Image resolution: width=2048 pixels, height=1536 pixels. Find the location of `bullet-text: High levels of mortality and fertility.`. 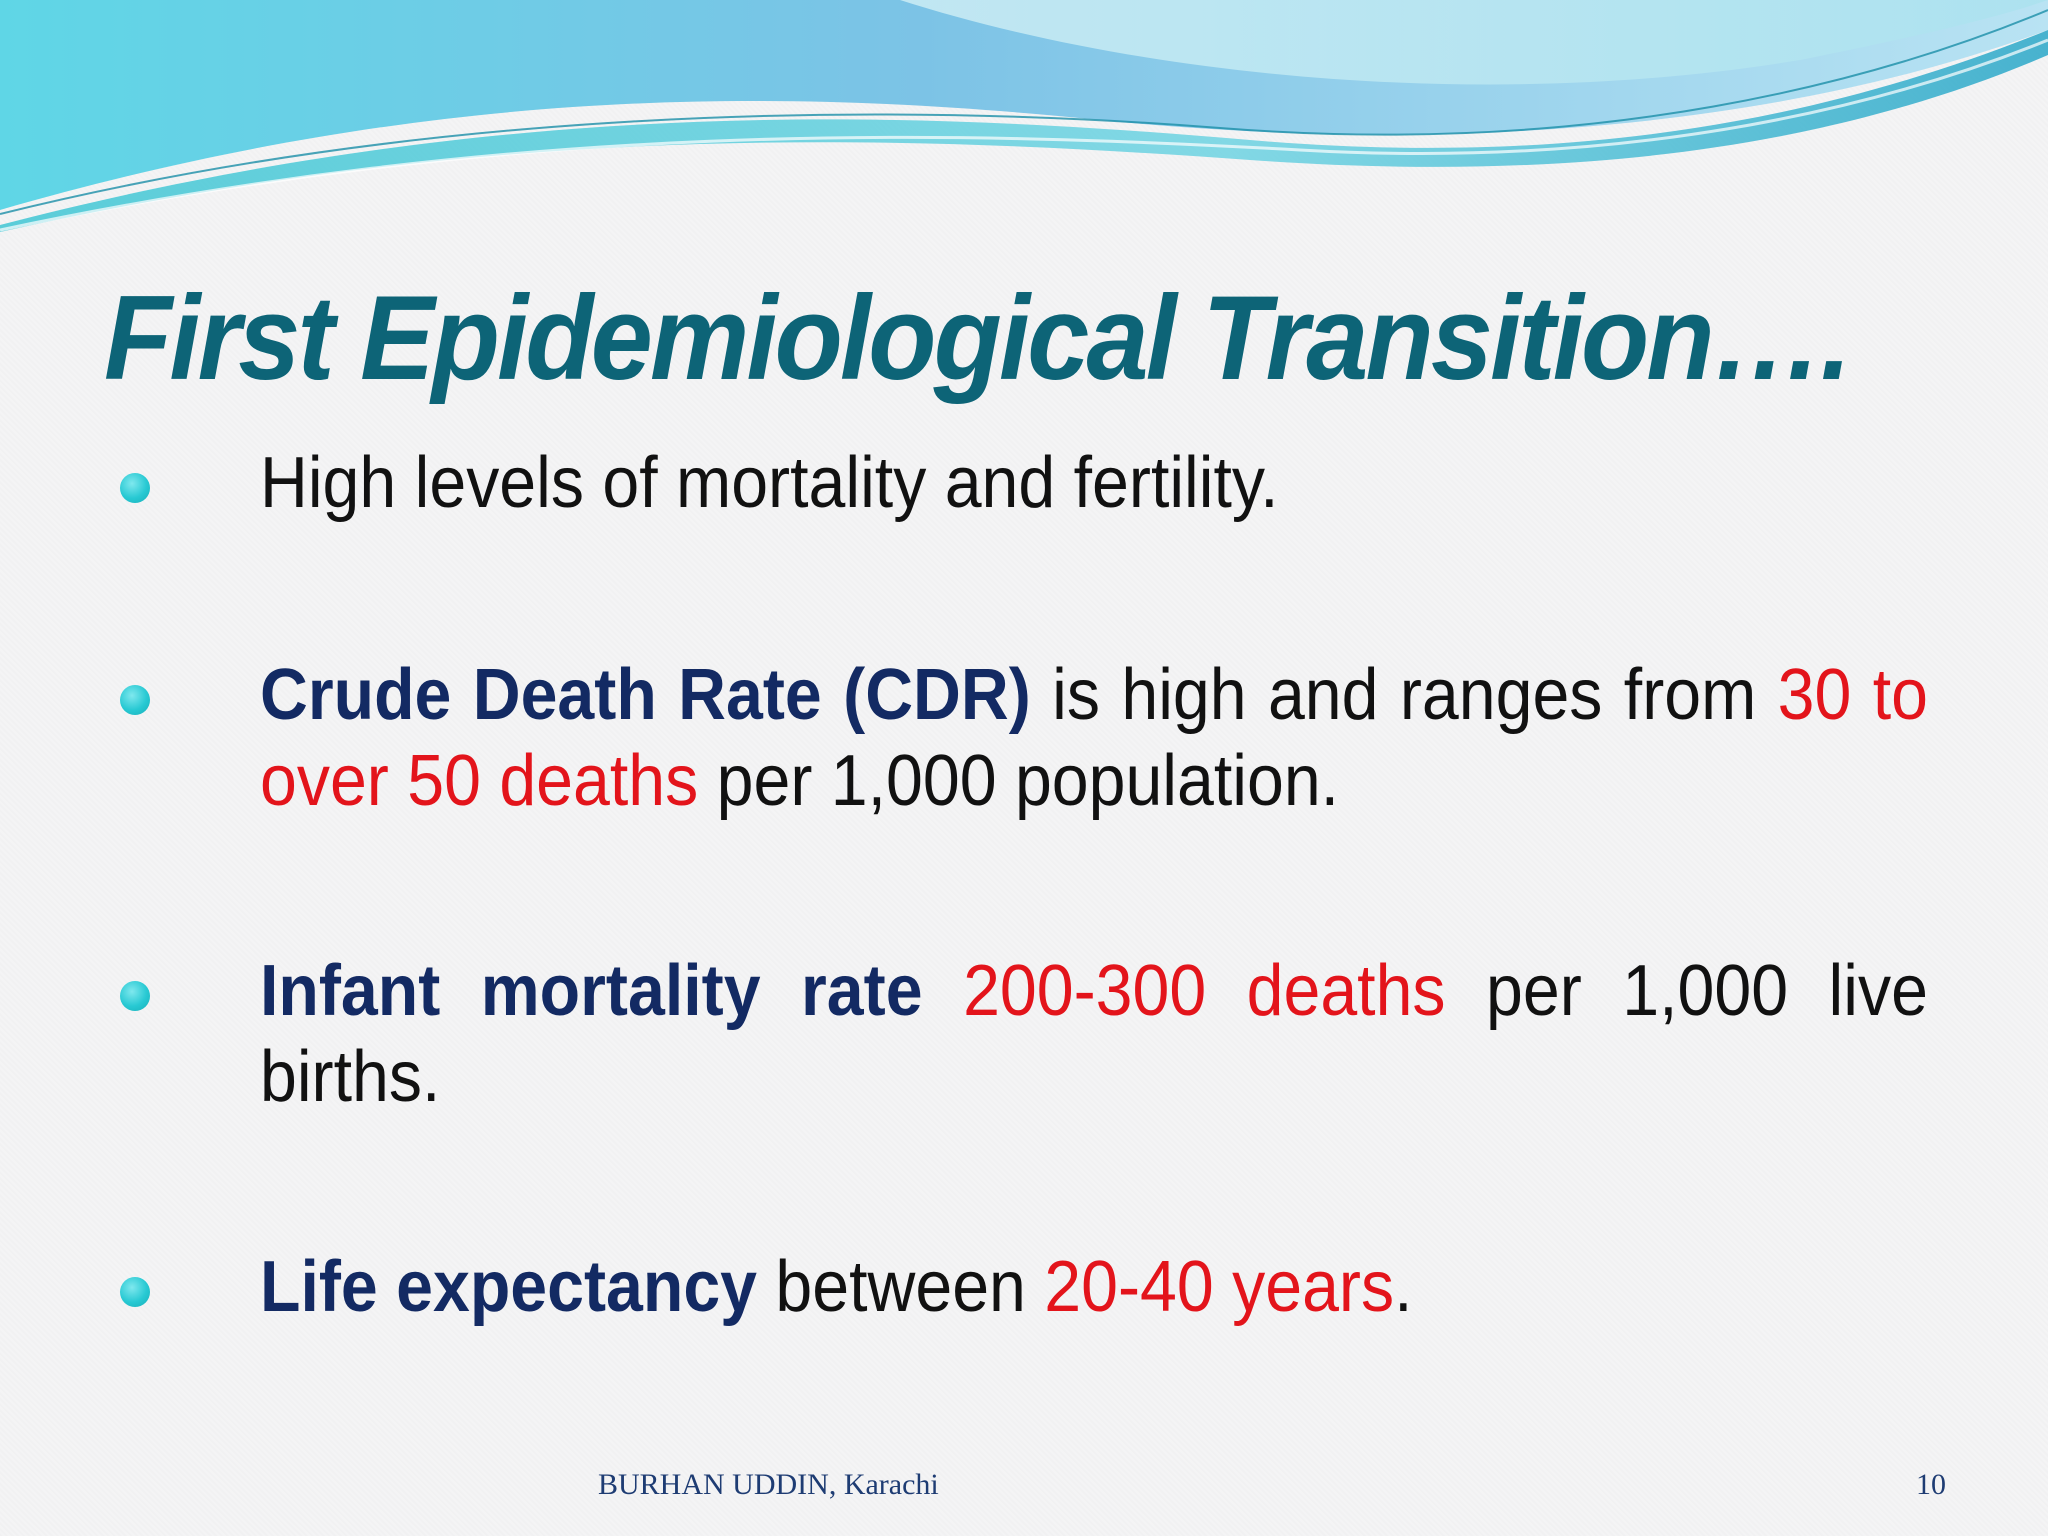

bullet-text: High levels of mortality and fertility. is located at coordinates (1094, 483).